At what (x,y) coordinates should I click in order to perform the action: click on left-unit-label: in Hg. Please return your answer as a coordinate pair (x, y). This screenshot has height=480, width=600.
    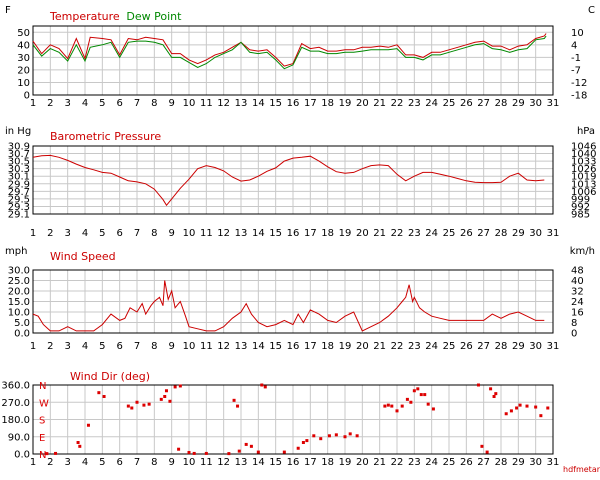
    Looking at the image, I should click on (18, 131).